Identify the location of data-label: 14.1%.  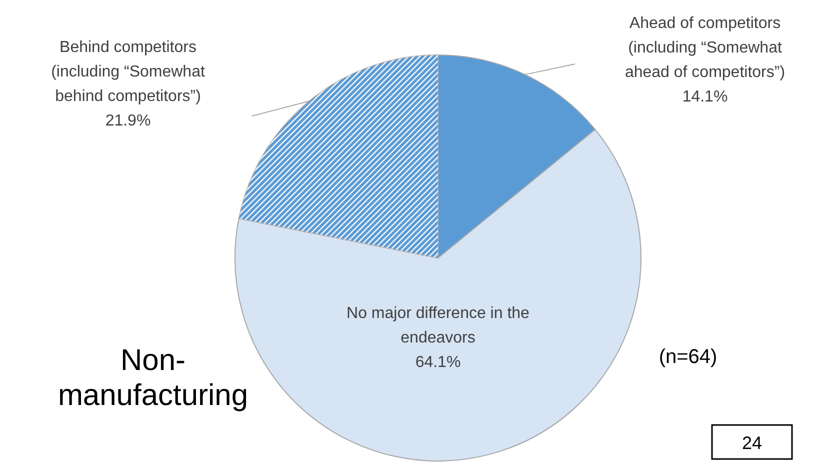
(705, 97).